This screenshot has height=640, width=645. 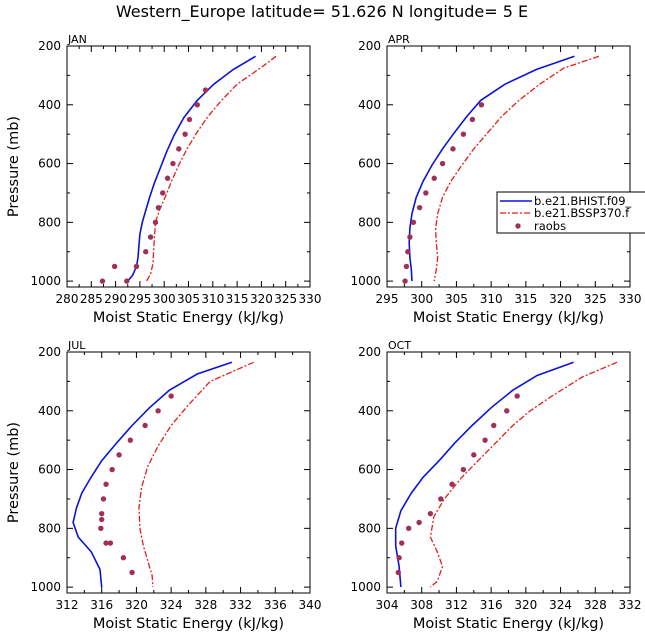 What do you see at coordinates (261, 299) in the screenshot?
I see `x-tick-label-8: 320` at bounding box center [261, 299].